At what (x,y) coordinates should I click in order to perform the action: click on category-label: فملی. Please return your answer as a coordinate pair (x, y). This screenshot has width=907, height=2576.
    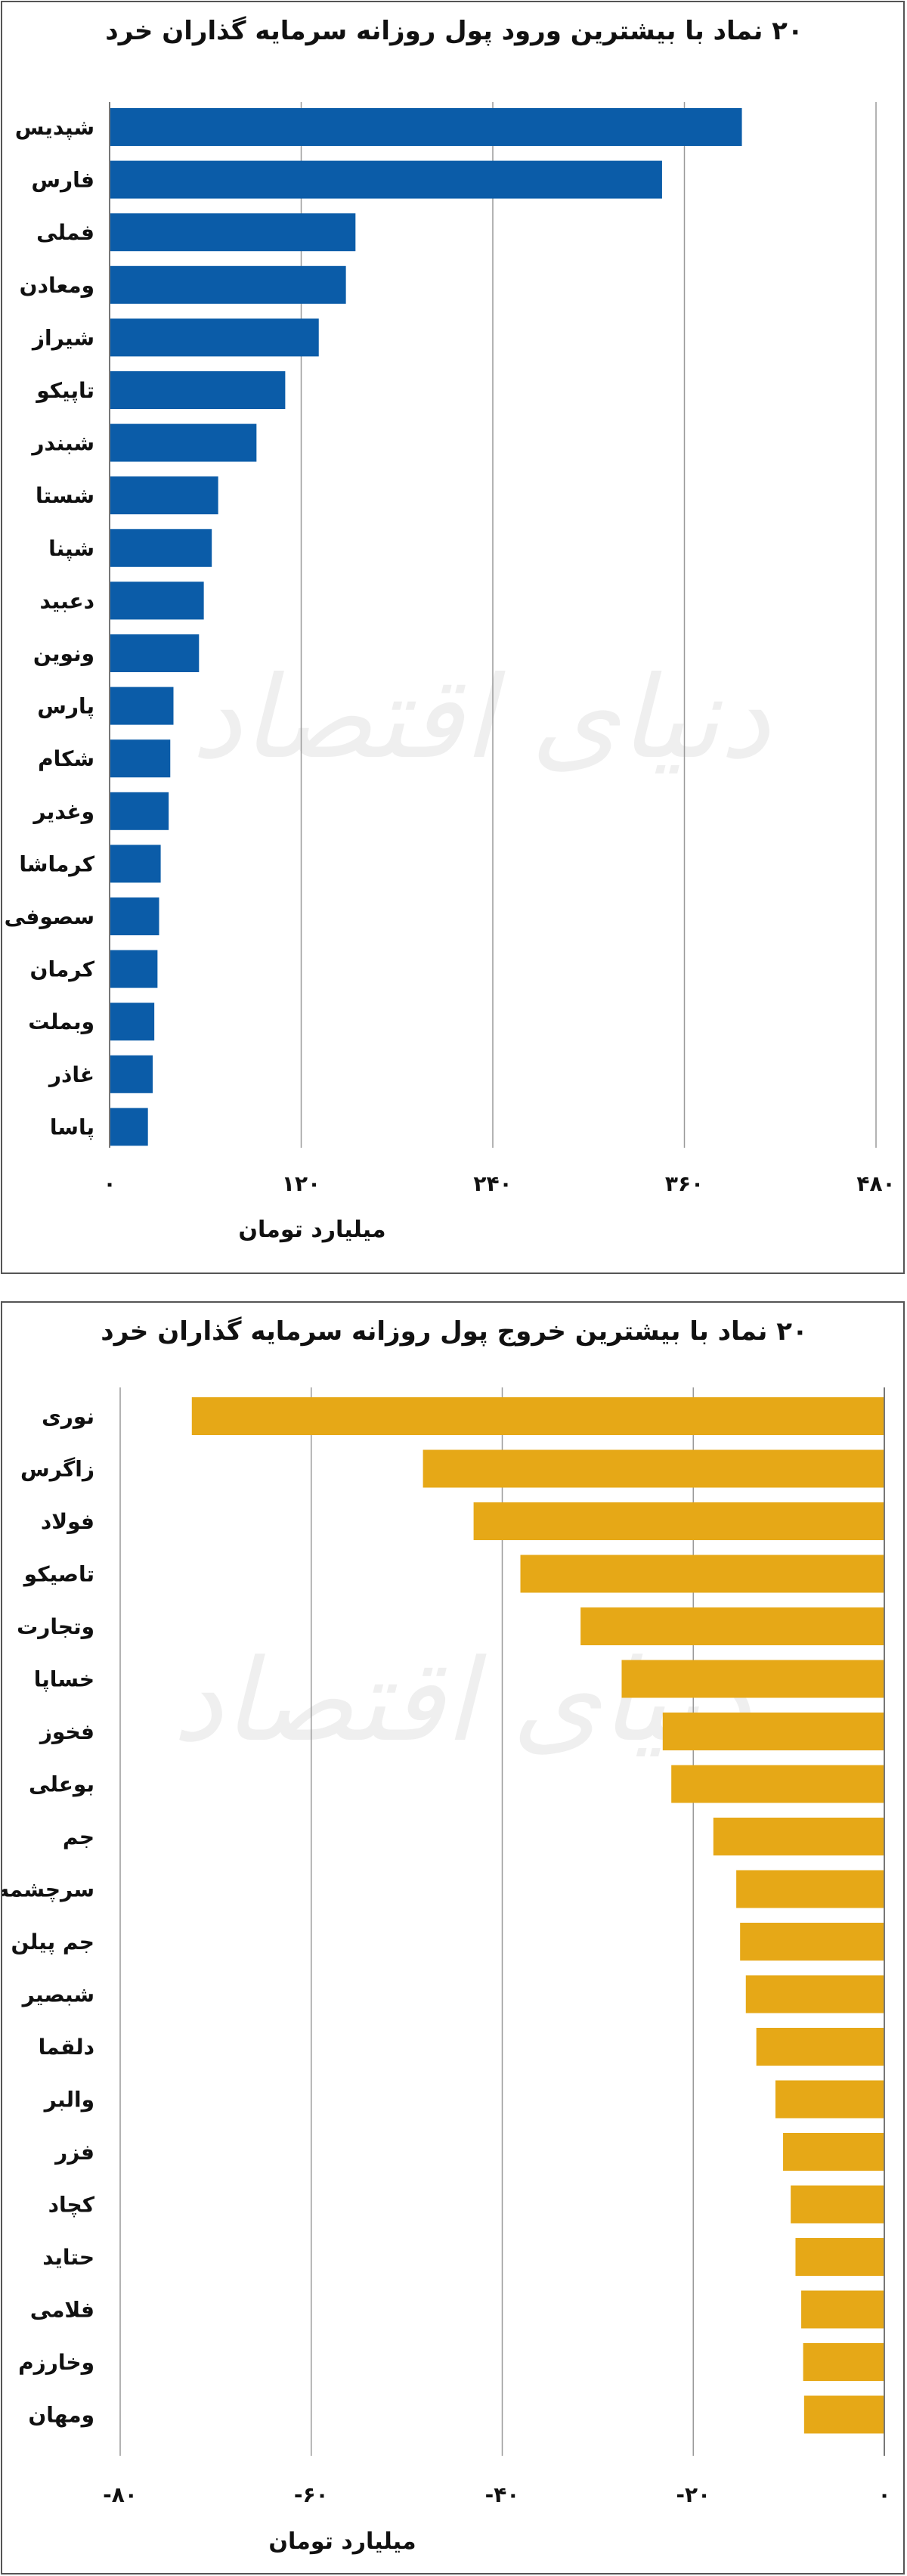
    Looking at the image, I should click on (65, 232).